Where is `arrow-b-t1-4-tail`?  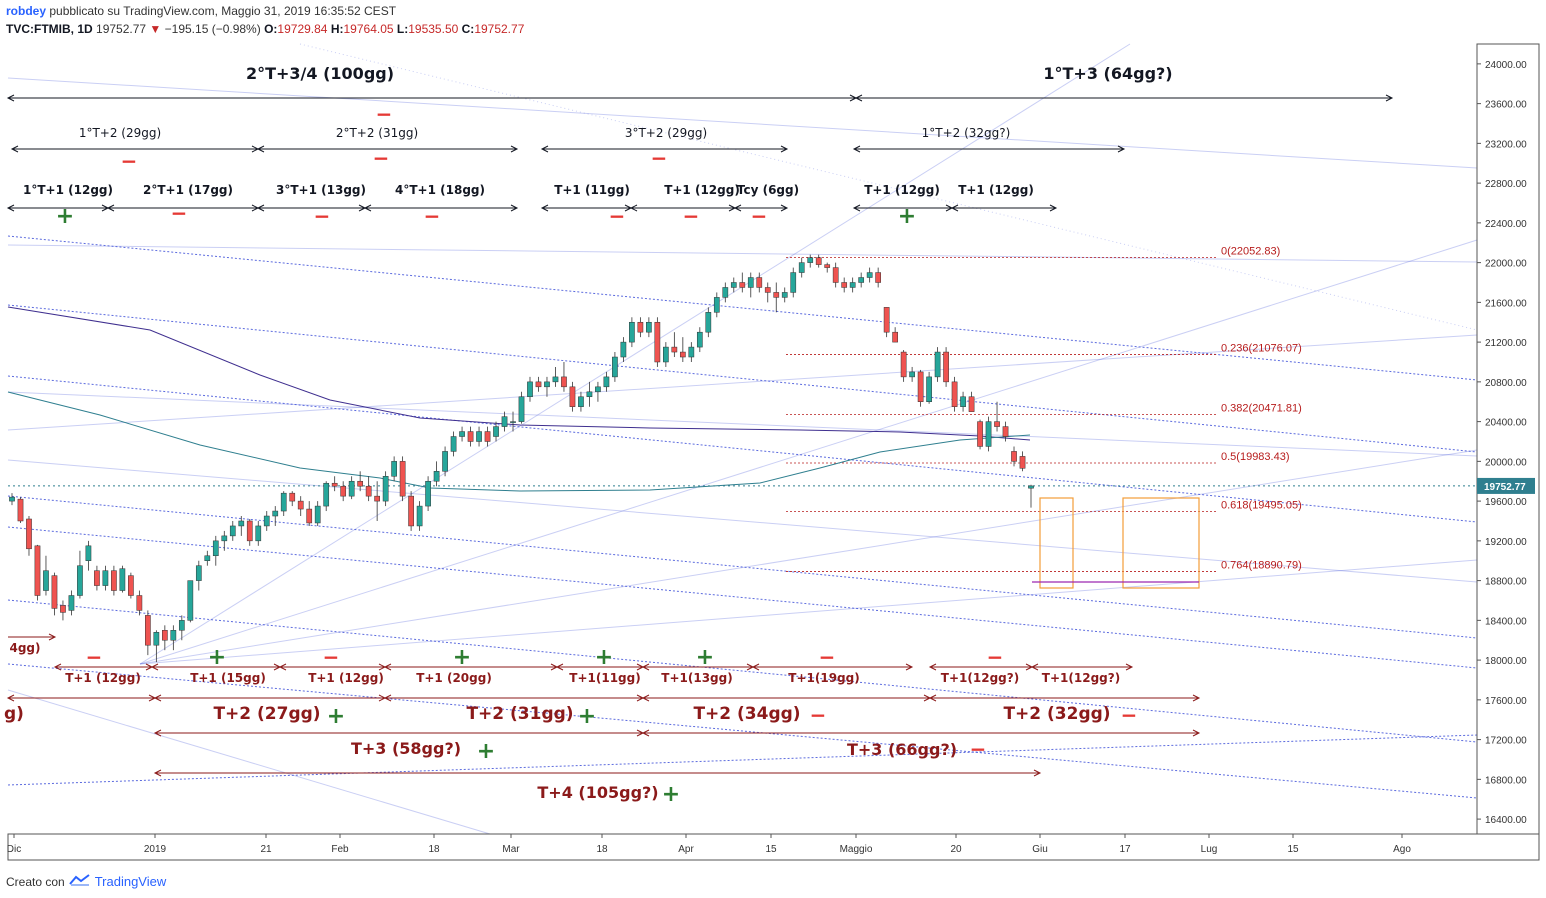
arrow-b-t1-4-tail is located at coordinates (559, 667).